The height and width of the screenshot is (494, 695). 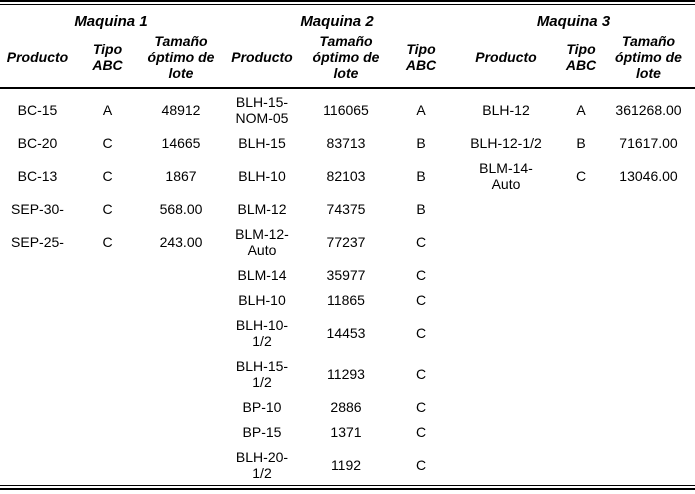 I want to click on group-title-maquina-2: Maquina 2, so click(x=337, y=21).